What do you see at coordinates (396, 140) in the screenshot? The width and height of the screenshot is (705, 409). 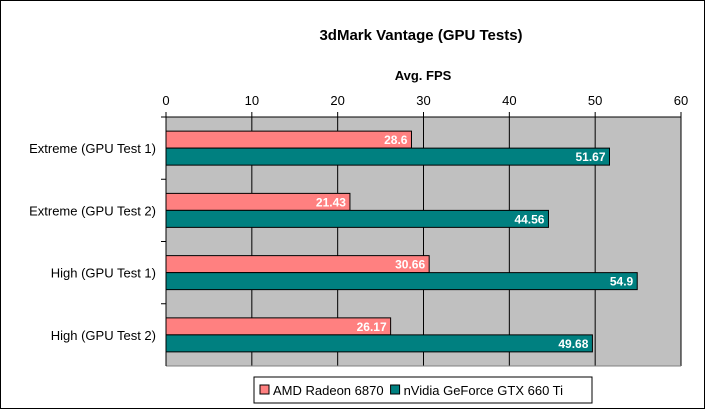 I see `data-label: 28.6` at bounding box center [396, 140].